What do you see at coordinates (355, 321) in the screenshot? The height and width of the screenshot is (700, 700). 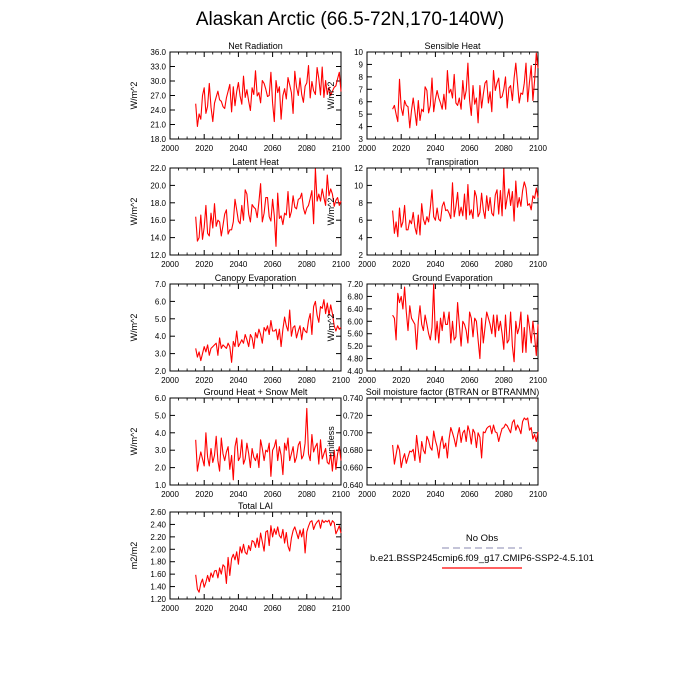 I see `y-tick-label: 6.00` at bounding box center [355, 321].